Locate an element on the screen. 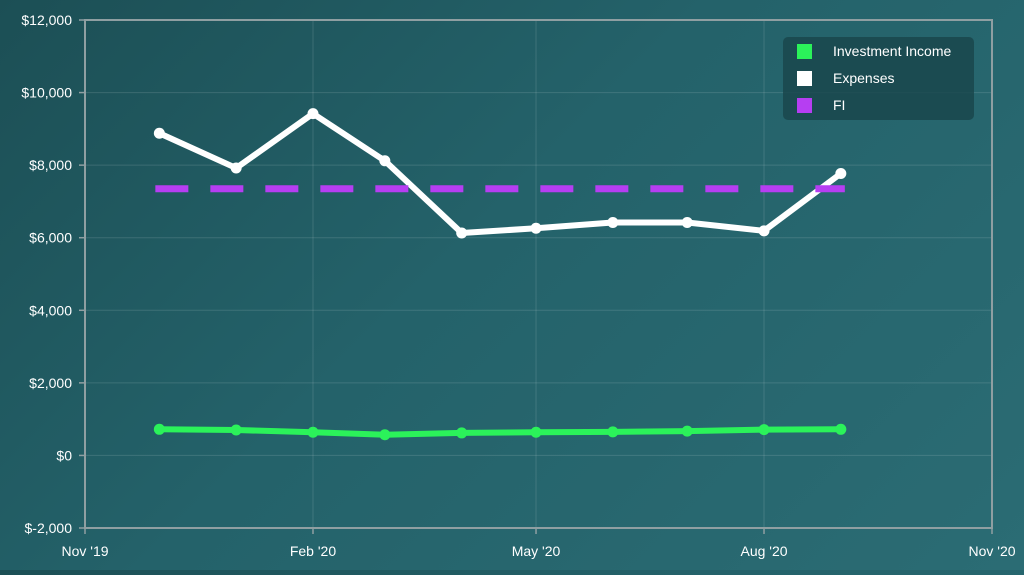 The width and height of the screenshot is (1024, 575). y-tick-label: $12,000 is located at coordinates (46, 20).